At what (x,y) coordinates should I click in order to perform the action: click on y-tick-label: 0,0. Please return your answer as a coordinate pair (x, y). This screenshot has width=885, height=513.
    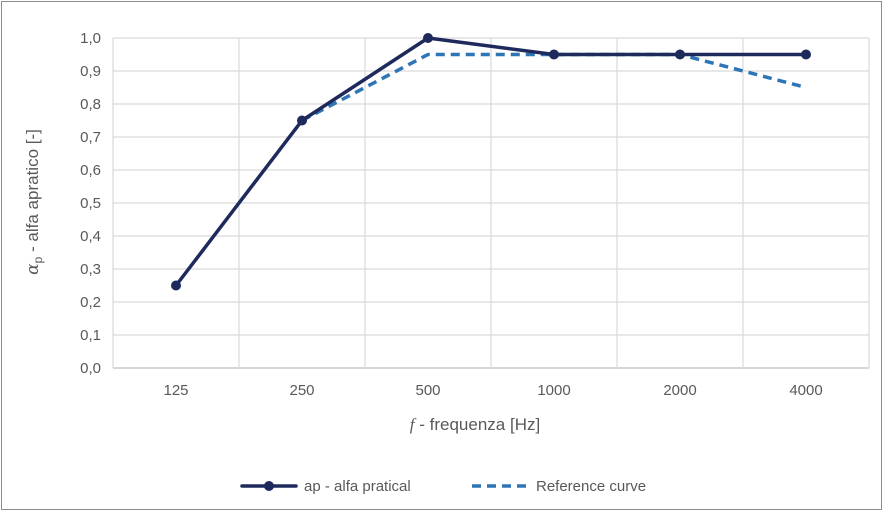
    Looking at the image, I should click on (90, 368).